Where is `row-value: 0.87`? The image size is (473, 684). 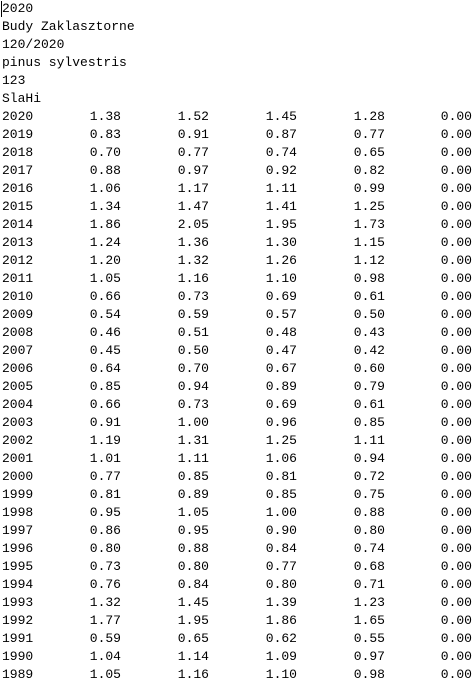
row-value: 0.87 is located at coordinates (281, 134).